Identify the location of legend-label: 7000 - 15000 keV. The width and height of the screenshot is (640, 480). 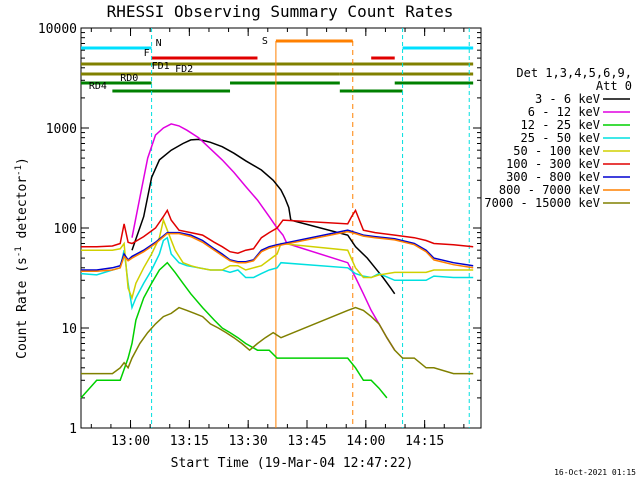
(542, 203).